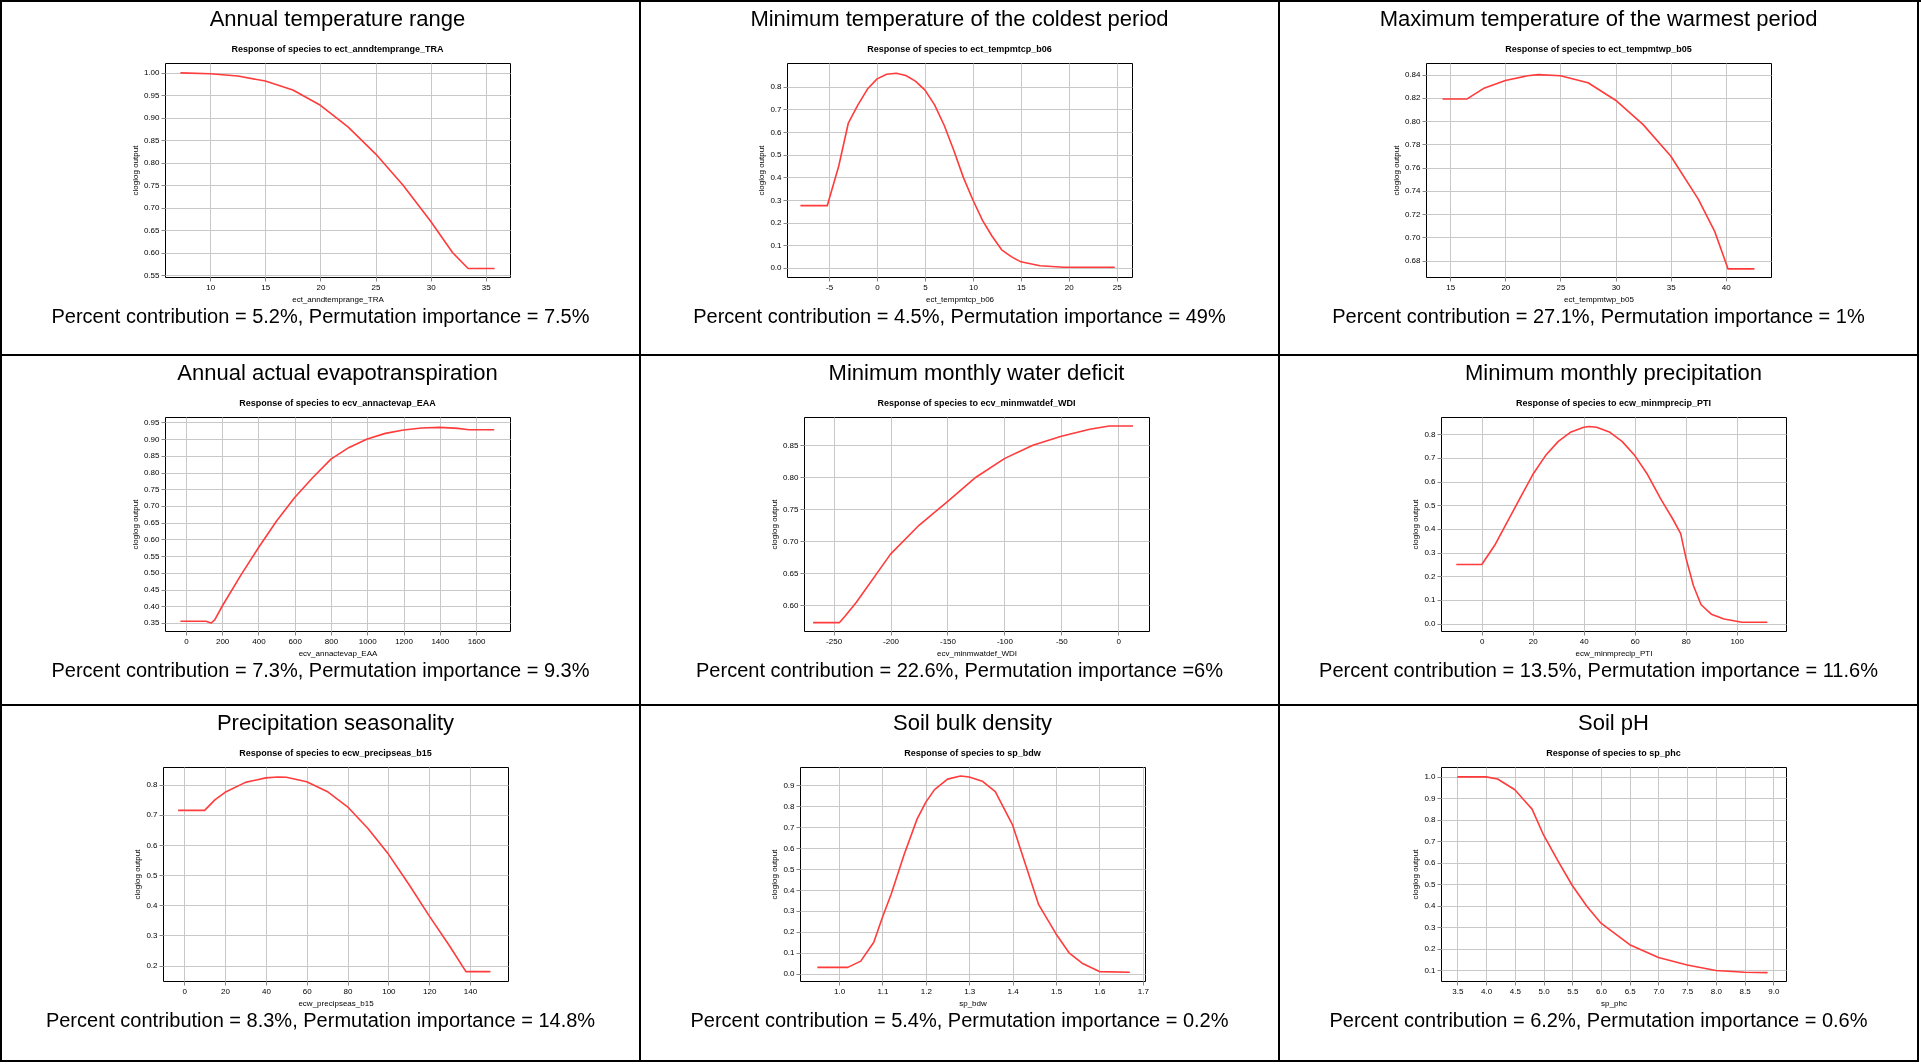 The image size is (1921, 1064). I want to click on text: Percent contribution = 6.2%, Permutation importance = 0.6%, so click(1598, 1020).